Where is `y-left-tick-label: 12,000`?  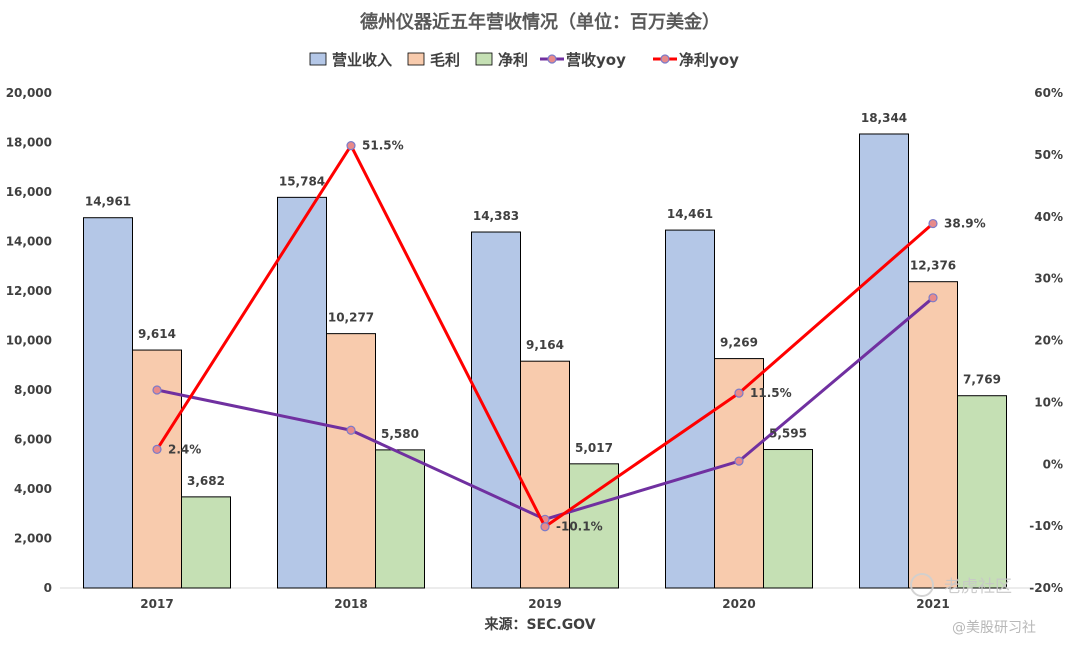 y-left-tick-label: 12,000 is located at coordinates (29, 291).